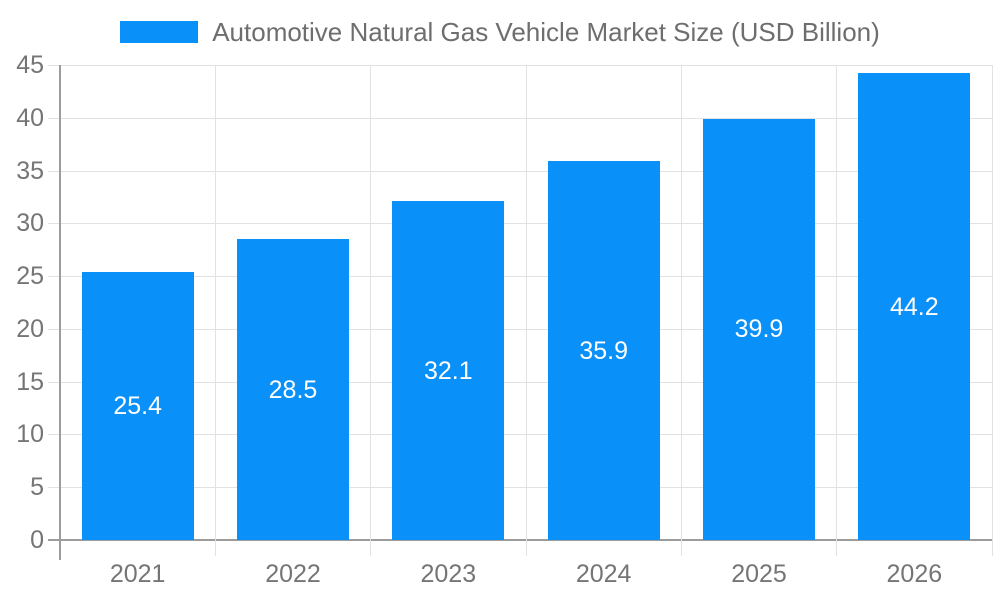 This screenshot has width=1000, height=600. I want to click on y-axis-tick-label: 45, so click(30, 65).